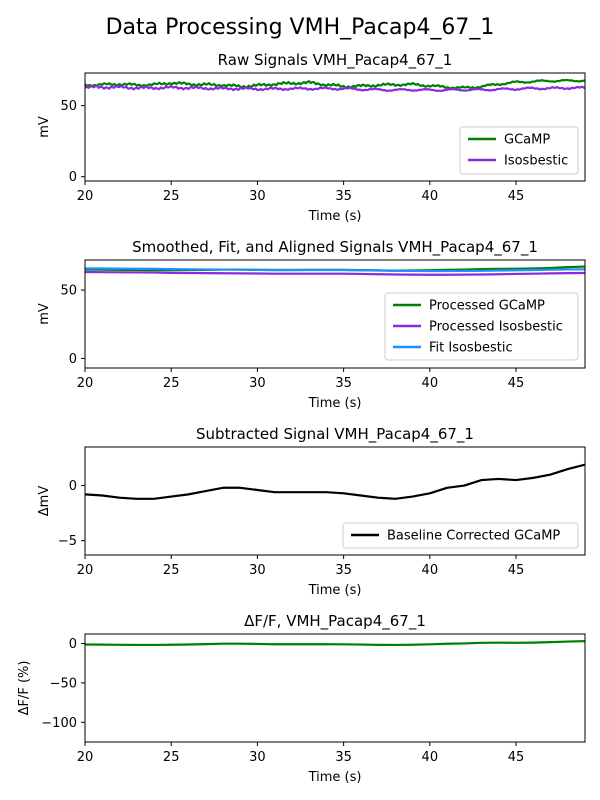 This screenshot has width=600, height=800. What do you see at coordinates (335, 88) in the screenshot?
I see `series-line-isosbestic` at bounding box center [335, 88].